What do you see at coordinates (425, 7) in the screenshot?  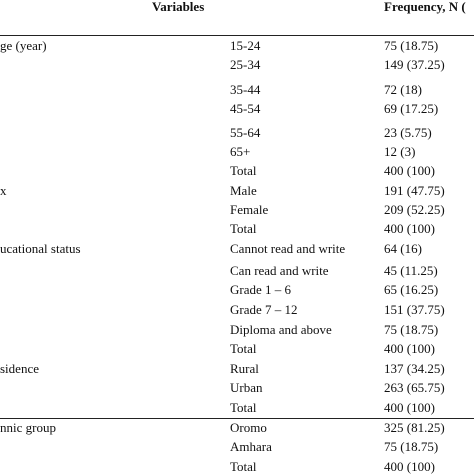 I see `frequency-header: Frequency, N (` at bounding box center [425, 7].